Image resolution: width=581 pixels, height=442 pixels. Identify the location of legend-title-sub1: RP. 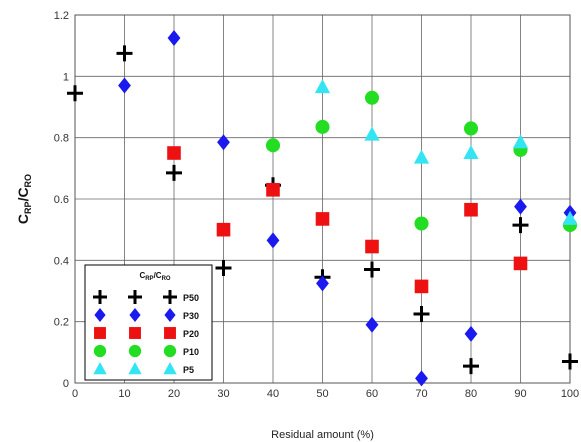
(149, 279).